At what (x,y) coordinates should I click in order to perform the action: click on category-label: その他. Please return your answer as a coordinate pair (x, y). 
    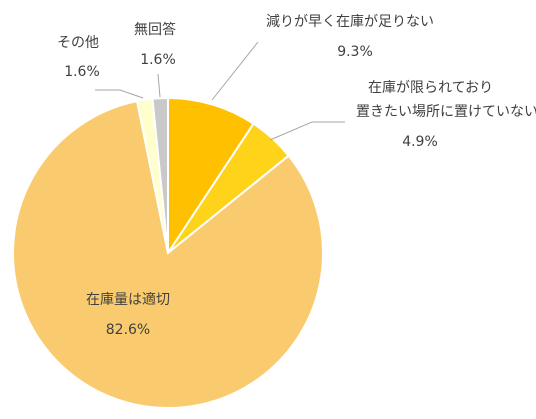
    Looking at the image, I should click on (78, 43).